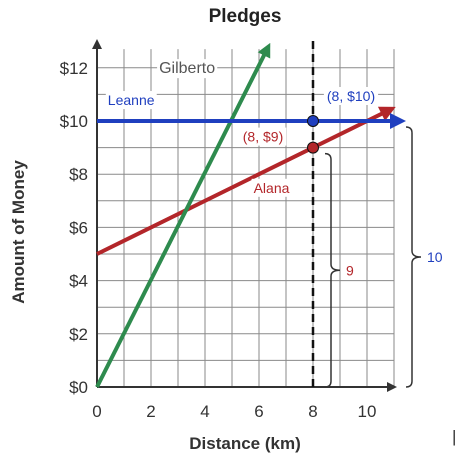 The width and height of the screenshot is (464, 476). Describe the element at coordinates (78, 174) in the screenshot. I see `y-tick-label: $8` at that location.